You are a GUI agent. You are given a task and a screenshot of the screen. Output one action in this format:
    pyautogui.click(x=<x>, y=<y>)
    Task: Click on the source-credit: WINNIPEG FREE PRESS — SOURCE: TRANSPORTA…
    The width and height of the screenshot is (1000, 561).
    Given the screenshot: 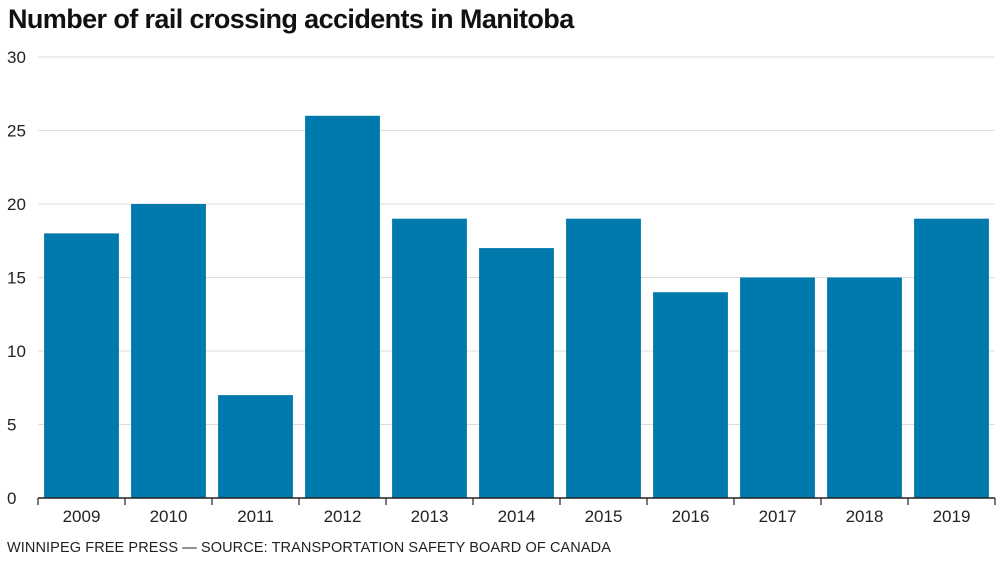 What is the action you would take?
    pyautogui.click(x=309, y=548)
    